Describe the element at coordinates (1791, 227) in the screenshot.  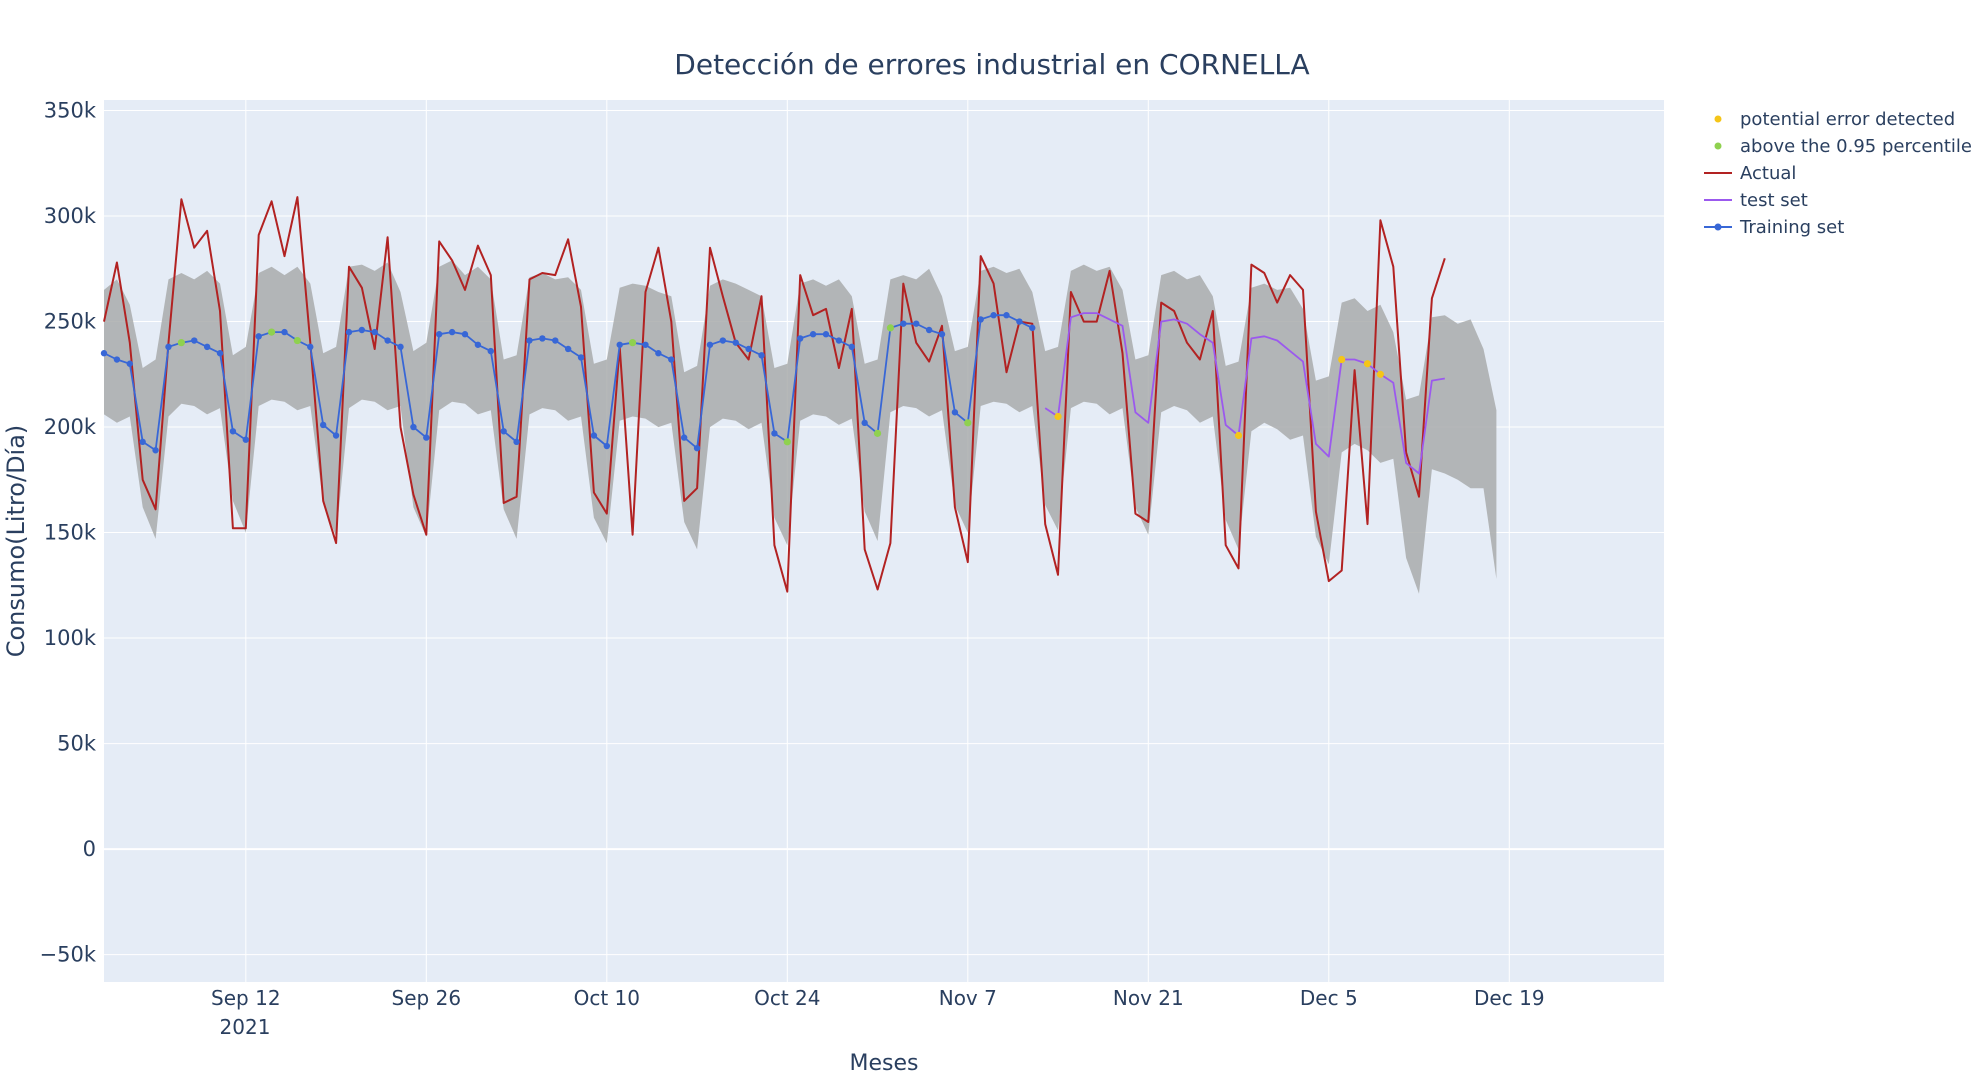
I see `legend-label: Training set` at that location.